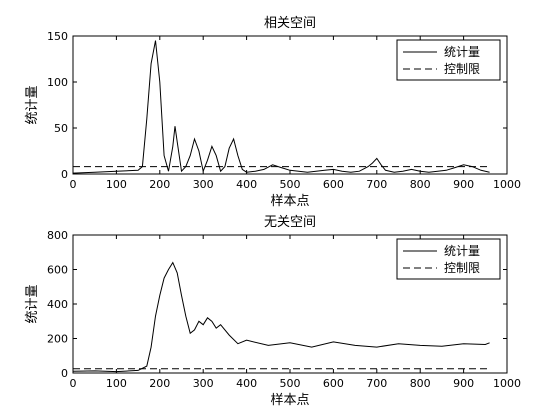  What do you see at coordinates (57, 339) in the screenshot?
I see `y-tick-label: 200` at bounding box center [57, 339].